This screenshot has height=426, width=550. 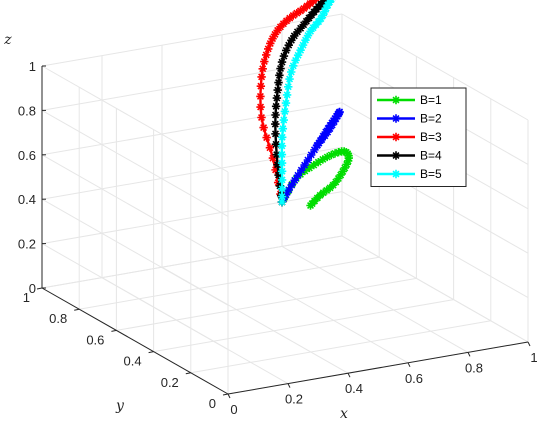 I want to click on legend-marker-B=3, so click(x=396, y=137).